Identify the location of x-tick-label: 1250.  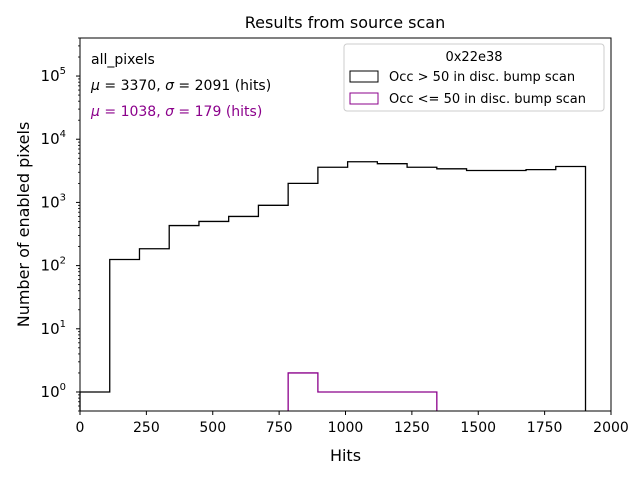
(412, 428).